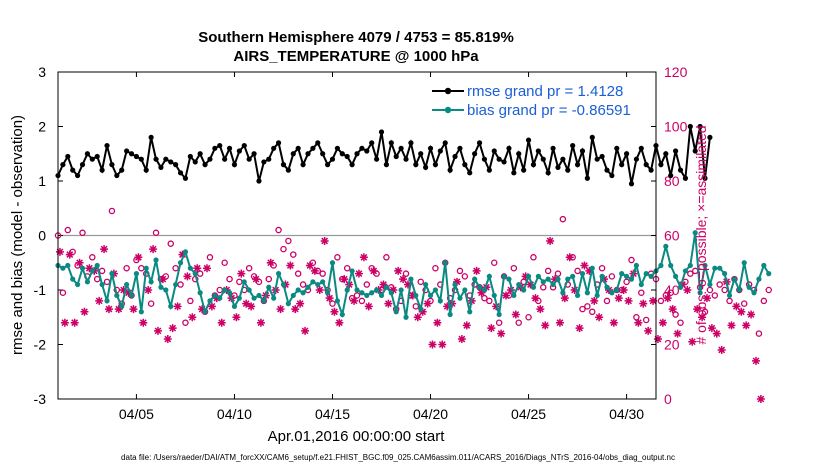 The width and height of the screenshot is (830, 470). I want to click on y-right-tick-label: 120, so click(676, 72).